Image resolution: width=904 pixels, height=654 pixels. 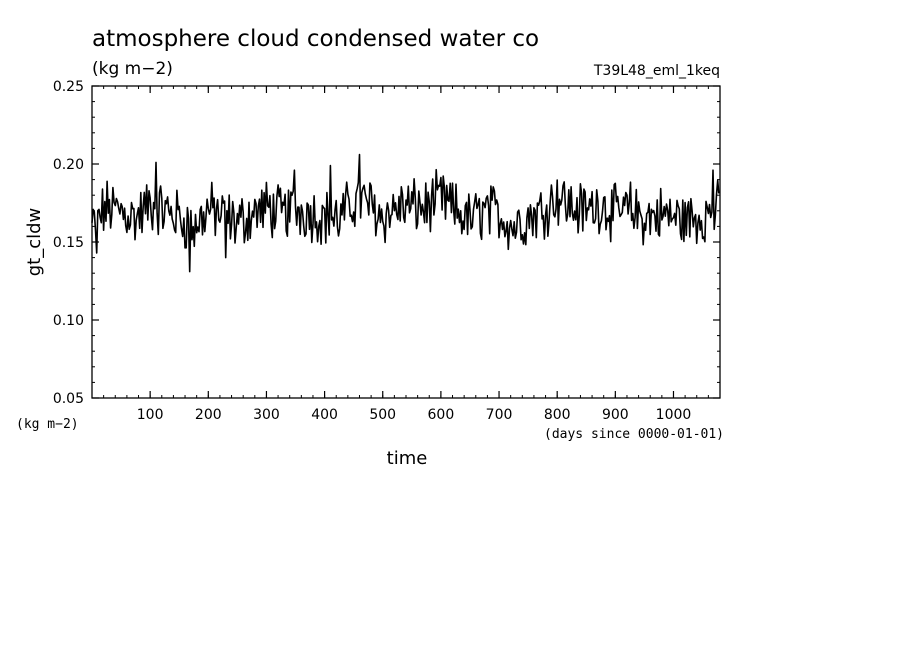 I want to click on y-tick-label: 0.05, so click(x=68, y=399).